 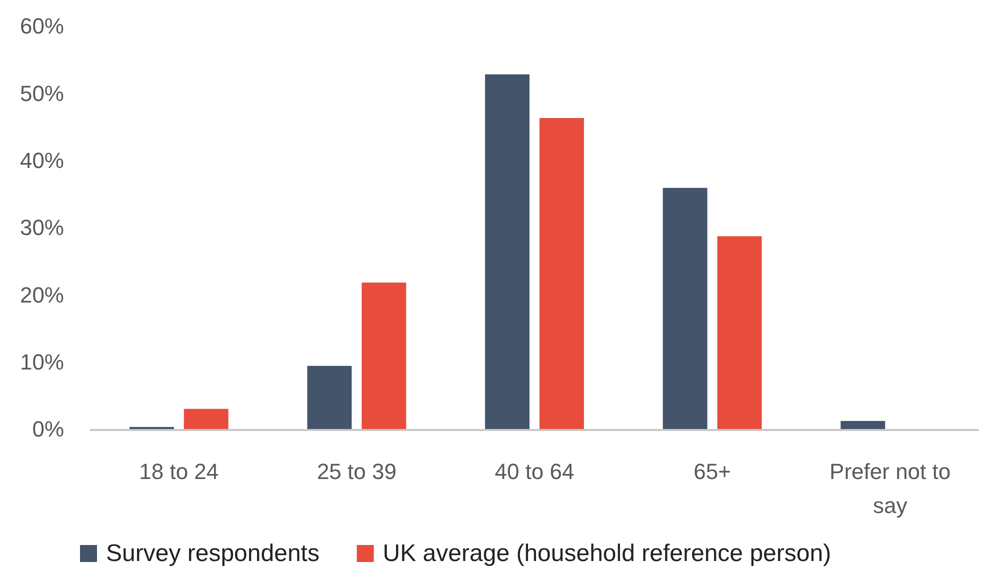 I want to click on y-tick-label: 20%, so click(x=42, y=295).